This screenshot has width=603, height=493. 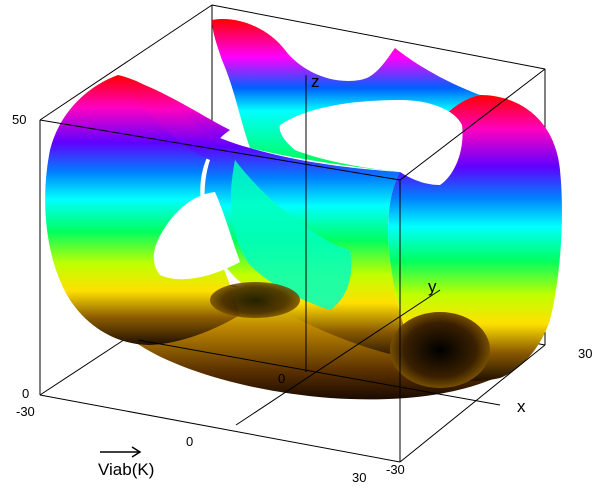 I want to click on y-tick-max: 30, so click(x=585, y=353).